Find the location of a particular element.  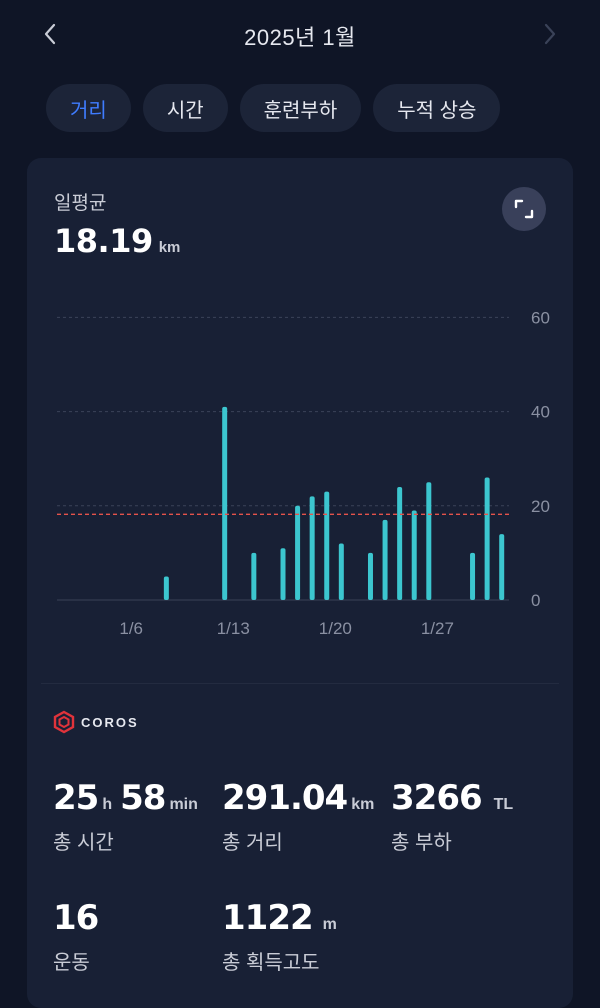

y-tick-label: 20 is located at coordinates (540, 506).